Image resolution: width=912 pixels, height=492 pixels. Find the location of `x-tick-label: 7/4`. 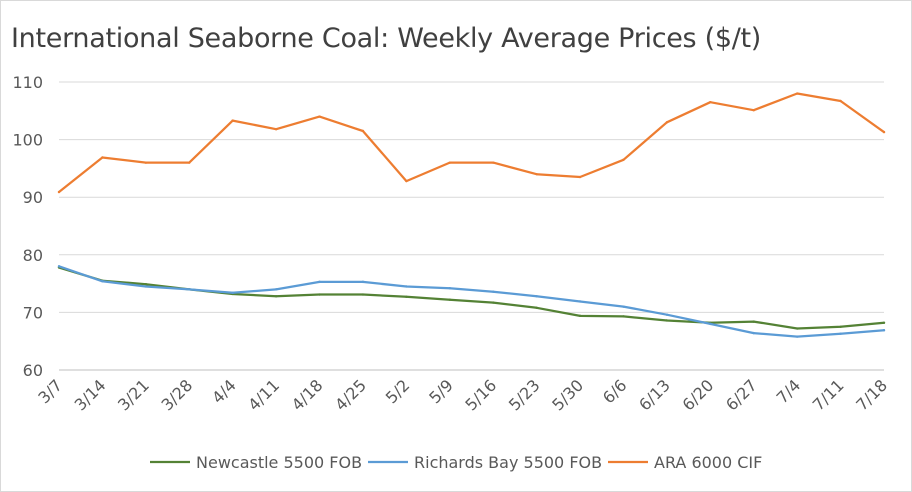

x-tick-label: 7/4 is located at coordinates (789, 392).